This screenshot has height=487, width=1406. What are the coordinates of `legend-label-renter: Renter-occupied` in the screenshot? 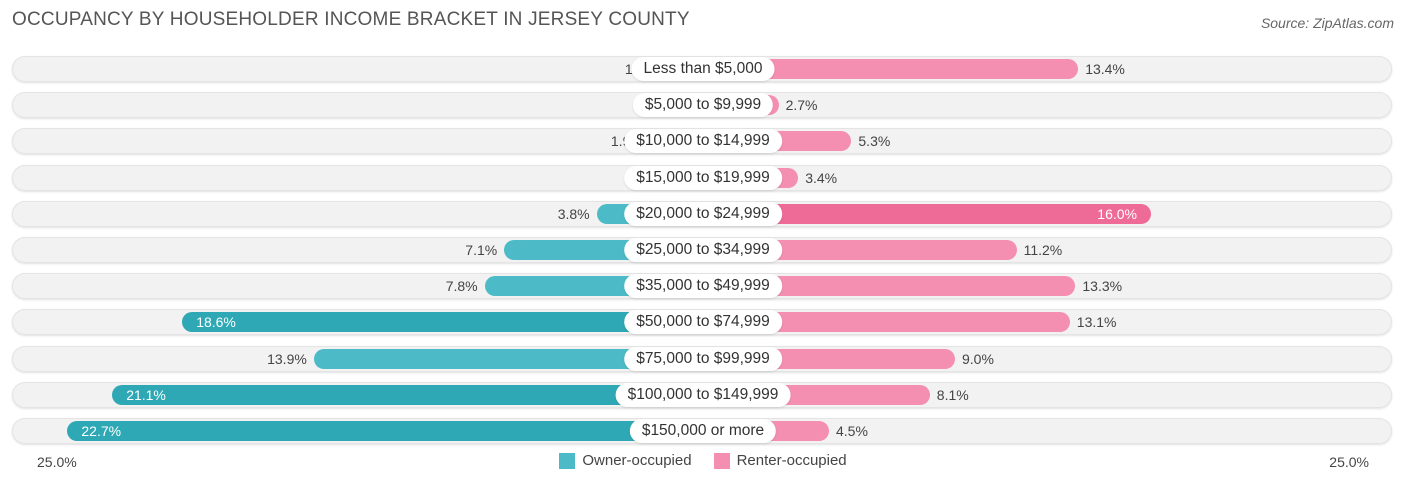 It's located at (791, 460).